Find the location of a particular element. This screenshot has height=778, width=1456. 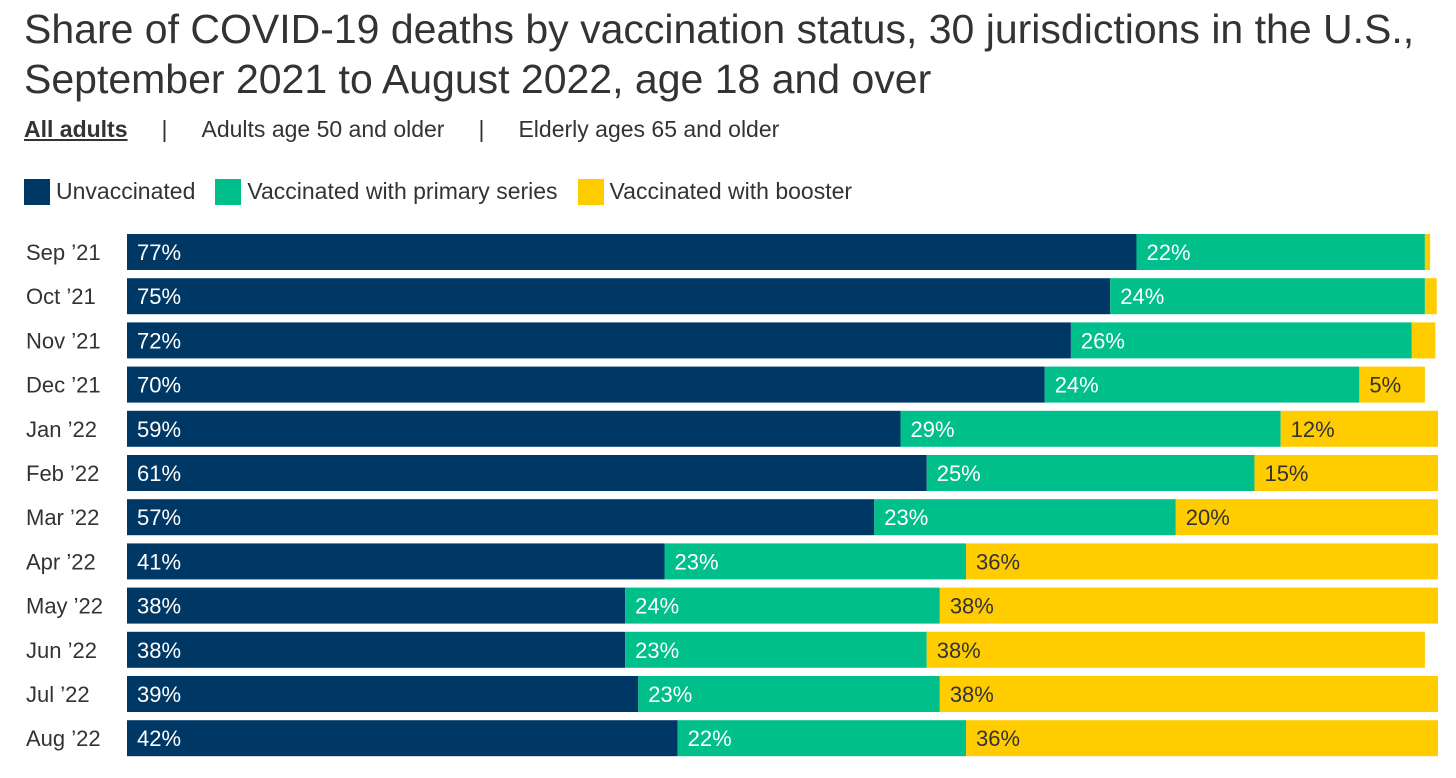

data-label-vaccinated-with-primary-series-jul-22: 23% is located at coordinates (670, 694).